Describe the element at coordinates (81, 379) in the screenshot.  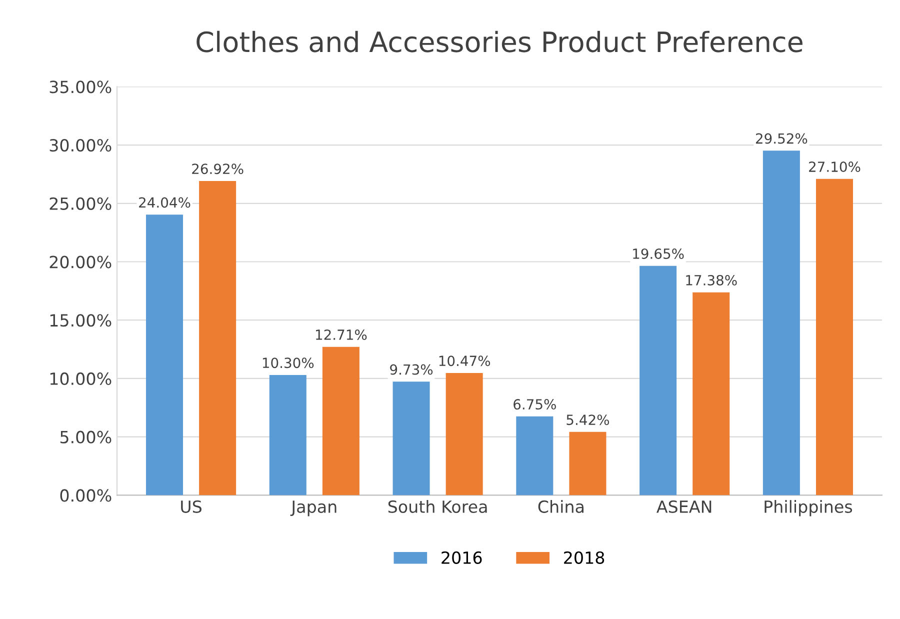
I see `y-tick-label: 10.00%` at that location.